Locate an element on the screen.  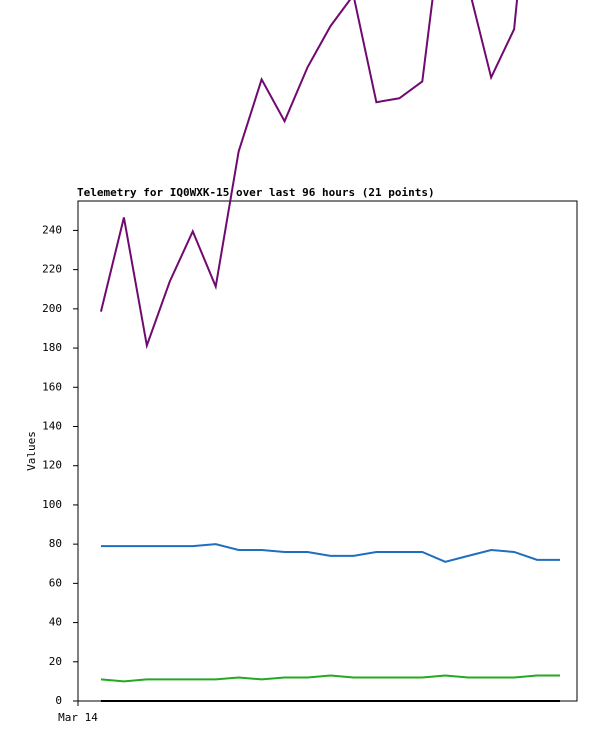
y-tick-label: 220 is located at coordinates (52, 269).